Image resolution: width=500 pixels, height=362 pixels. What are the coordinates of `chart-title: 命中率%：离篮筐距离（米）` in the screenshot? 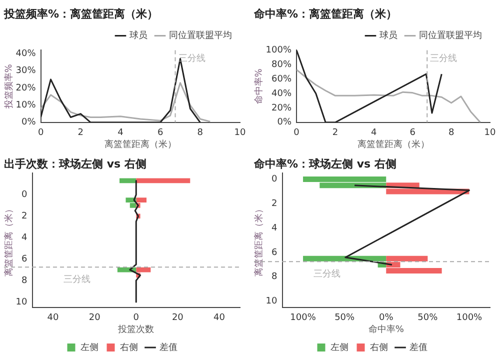 It's located at (325, 13).